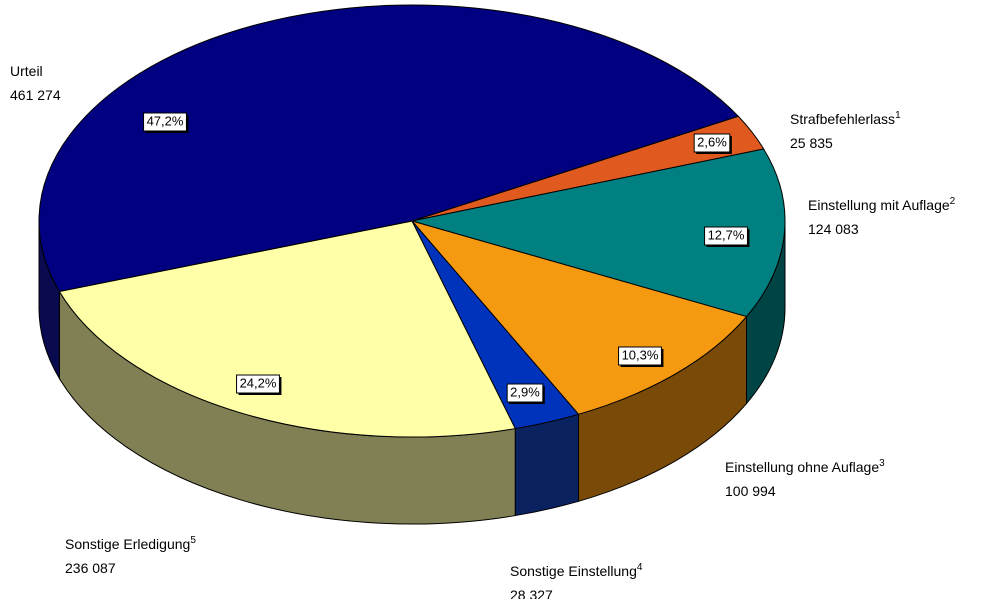 The width and height of the screenshot is (1008, 599). I want to click on percent-label: 24,2%, so click(259, 384).